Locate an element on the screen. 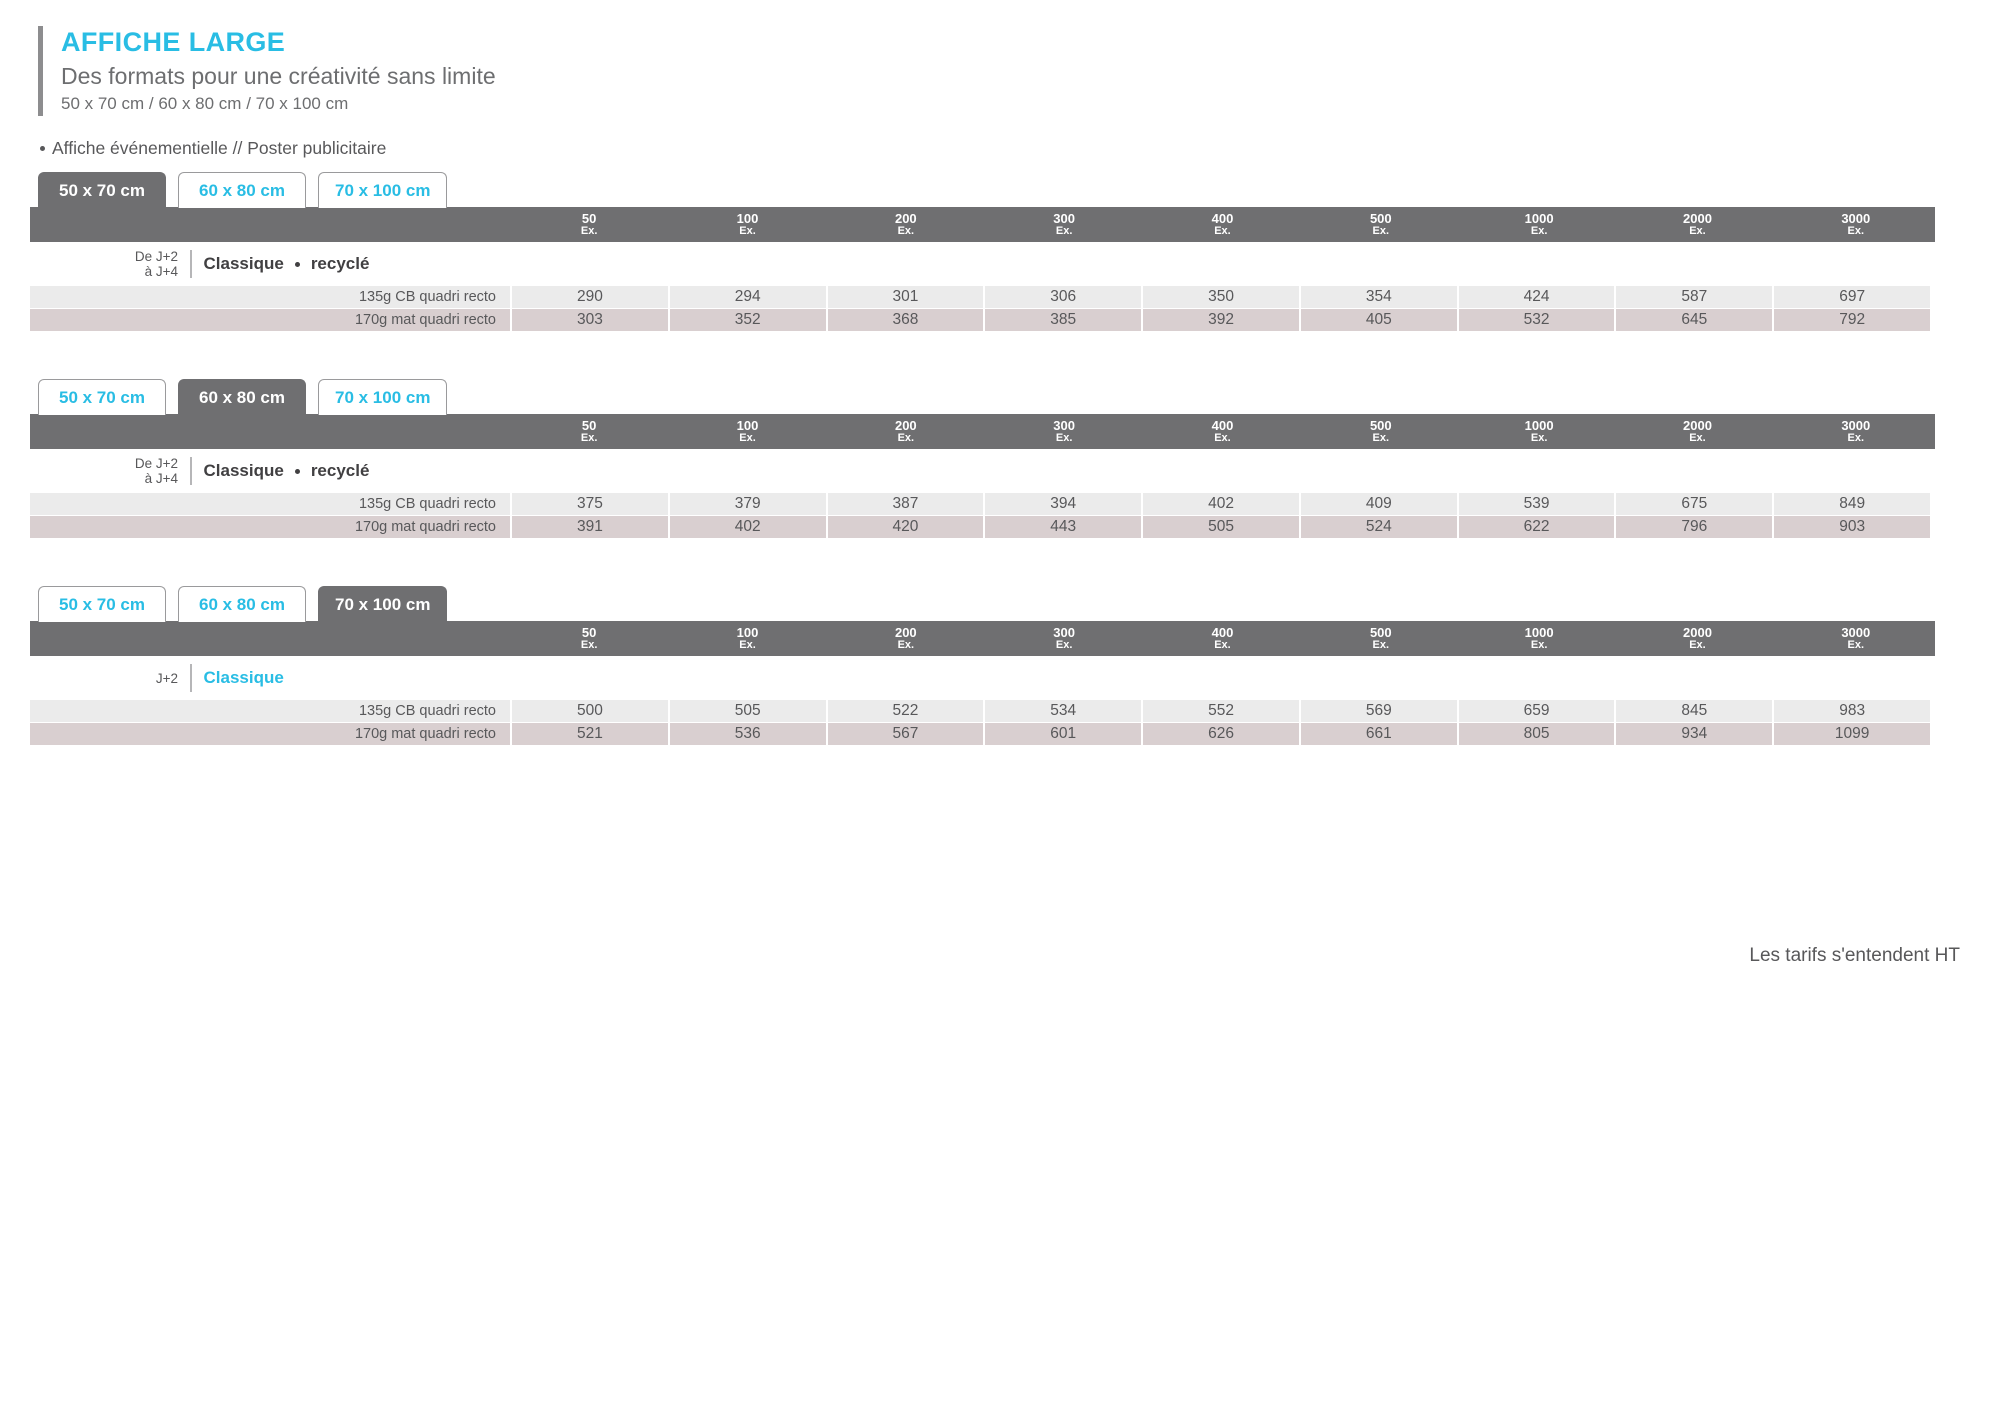  price-cell: 626 is located at coordinates (1220, 734).